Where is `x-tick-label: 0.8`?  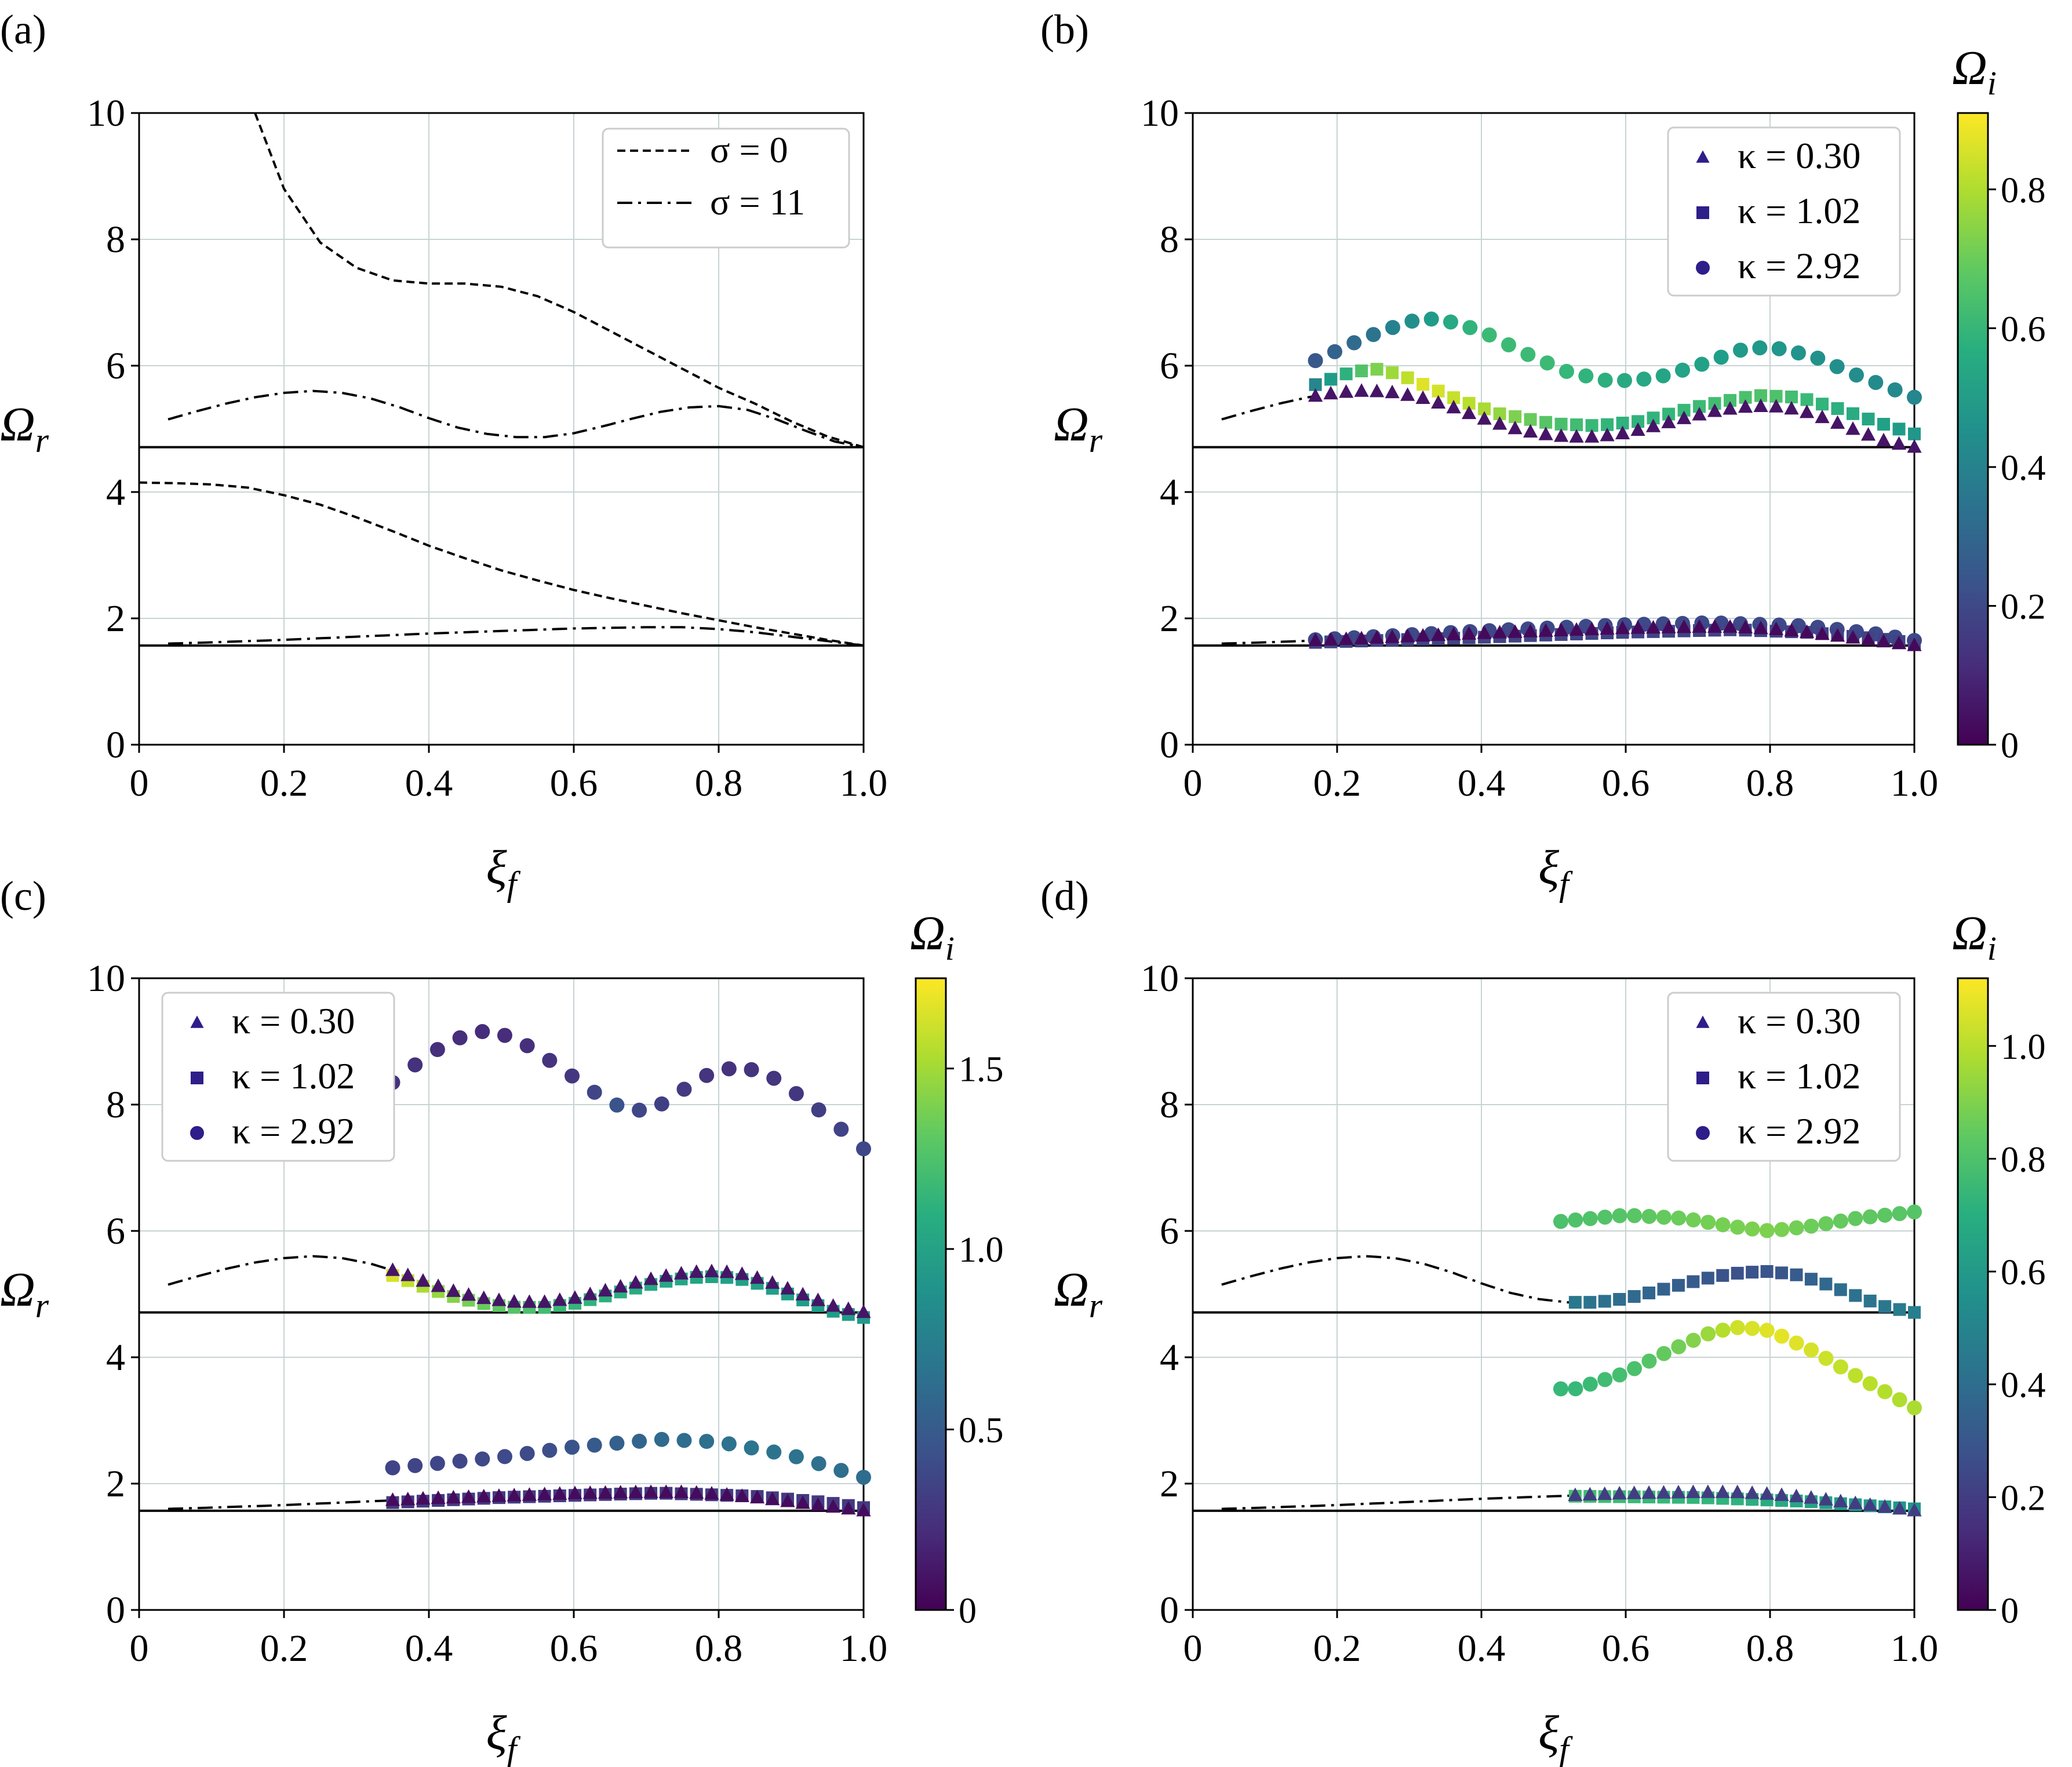 x-tick-label: 0.8 is located at coordinates (719, 1648).